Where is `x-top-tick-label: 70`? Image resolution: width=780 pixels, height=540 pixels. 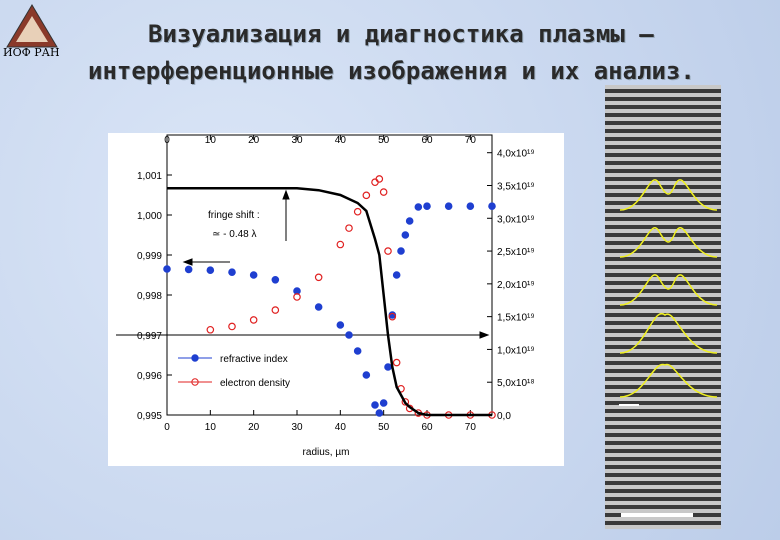 x-top-tick-label: 70 is located at coordinates (471, 140).